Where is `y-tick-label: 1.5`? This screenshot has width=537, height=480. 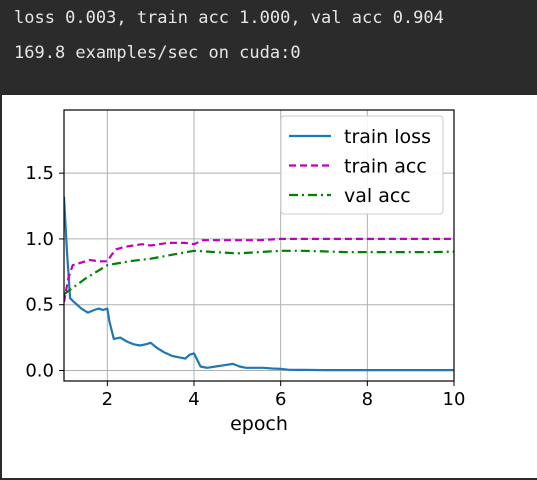
y-tick-label: 1.5 is located at coordinates (39, 173).